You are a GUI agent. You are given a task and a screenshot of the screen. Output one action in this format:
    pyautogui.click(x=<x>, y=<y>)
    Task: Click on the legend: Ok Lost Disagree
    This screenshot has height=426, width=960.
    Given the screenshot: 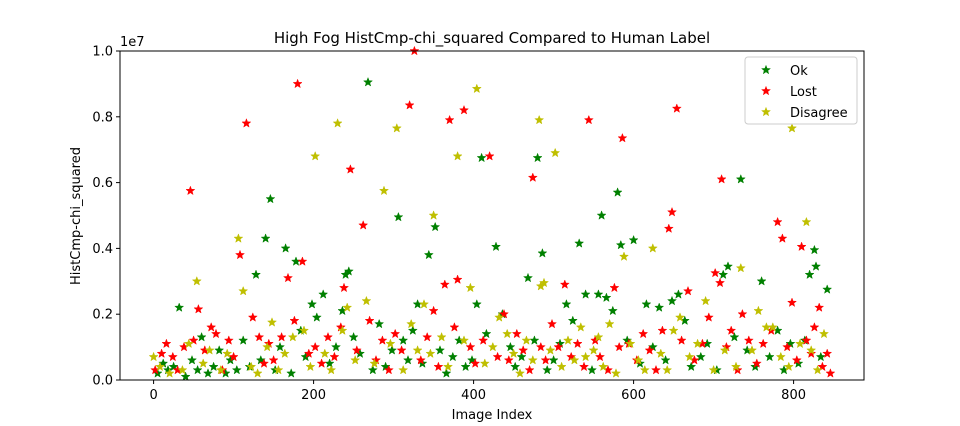 What is the action you would take?
    pyautogui.click(x=801, y=90)
    